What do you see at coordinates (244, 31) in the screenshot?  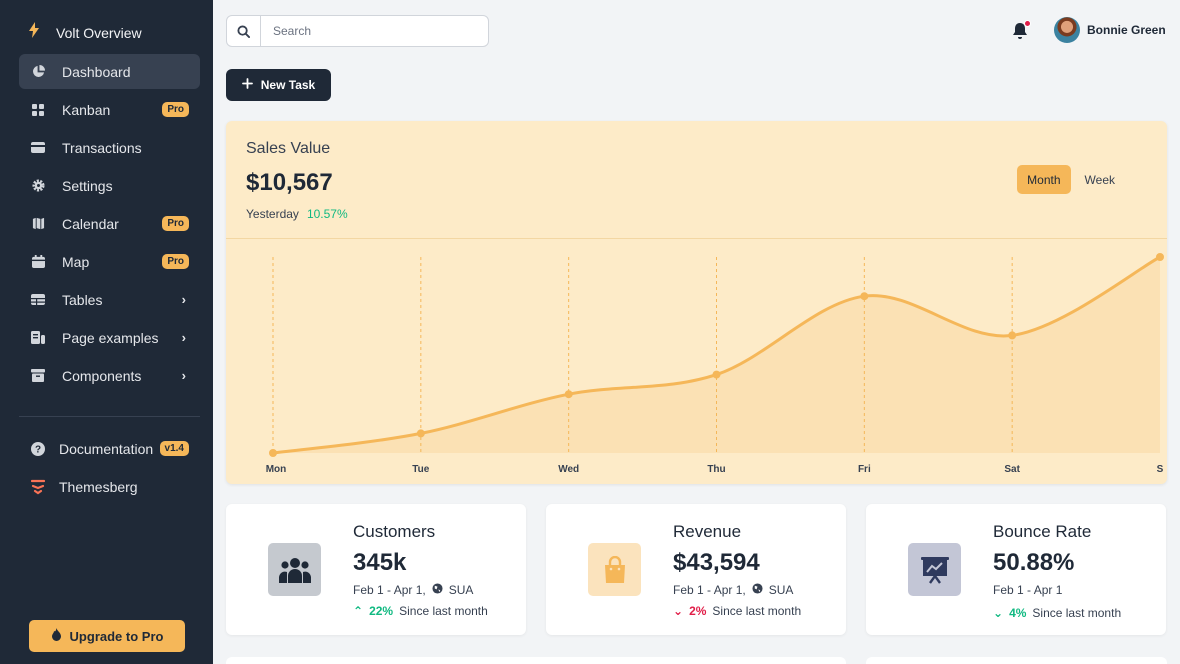 I see `search-icon` at bounding box center [244, 31].